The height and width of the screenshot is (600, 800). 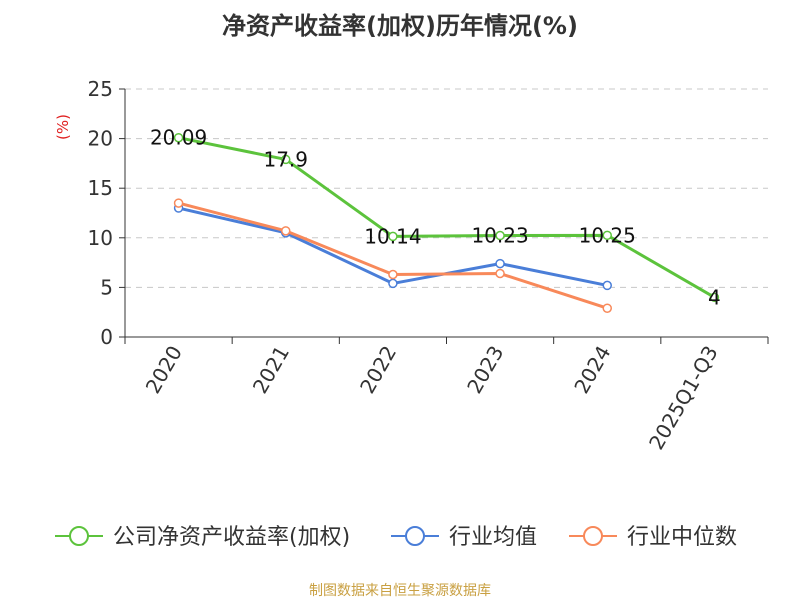 What do you see at coordinates (63, 127) in the screenshot?
I see `y-axis-label: (%)` at bounding box center [63, 127].